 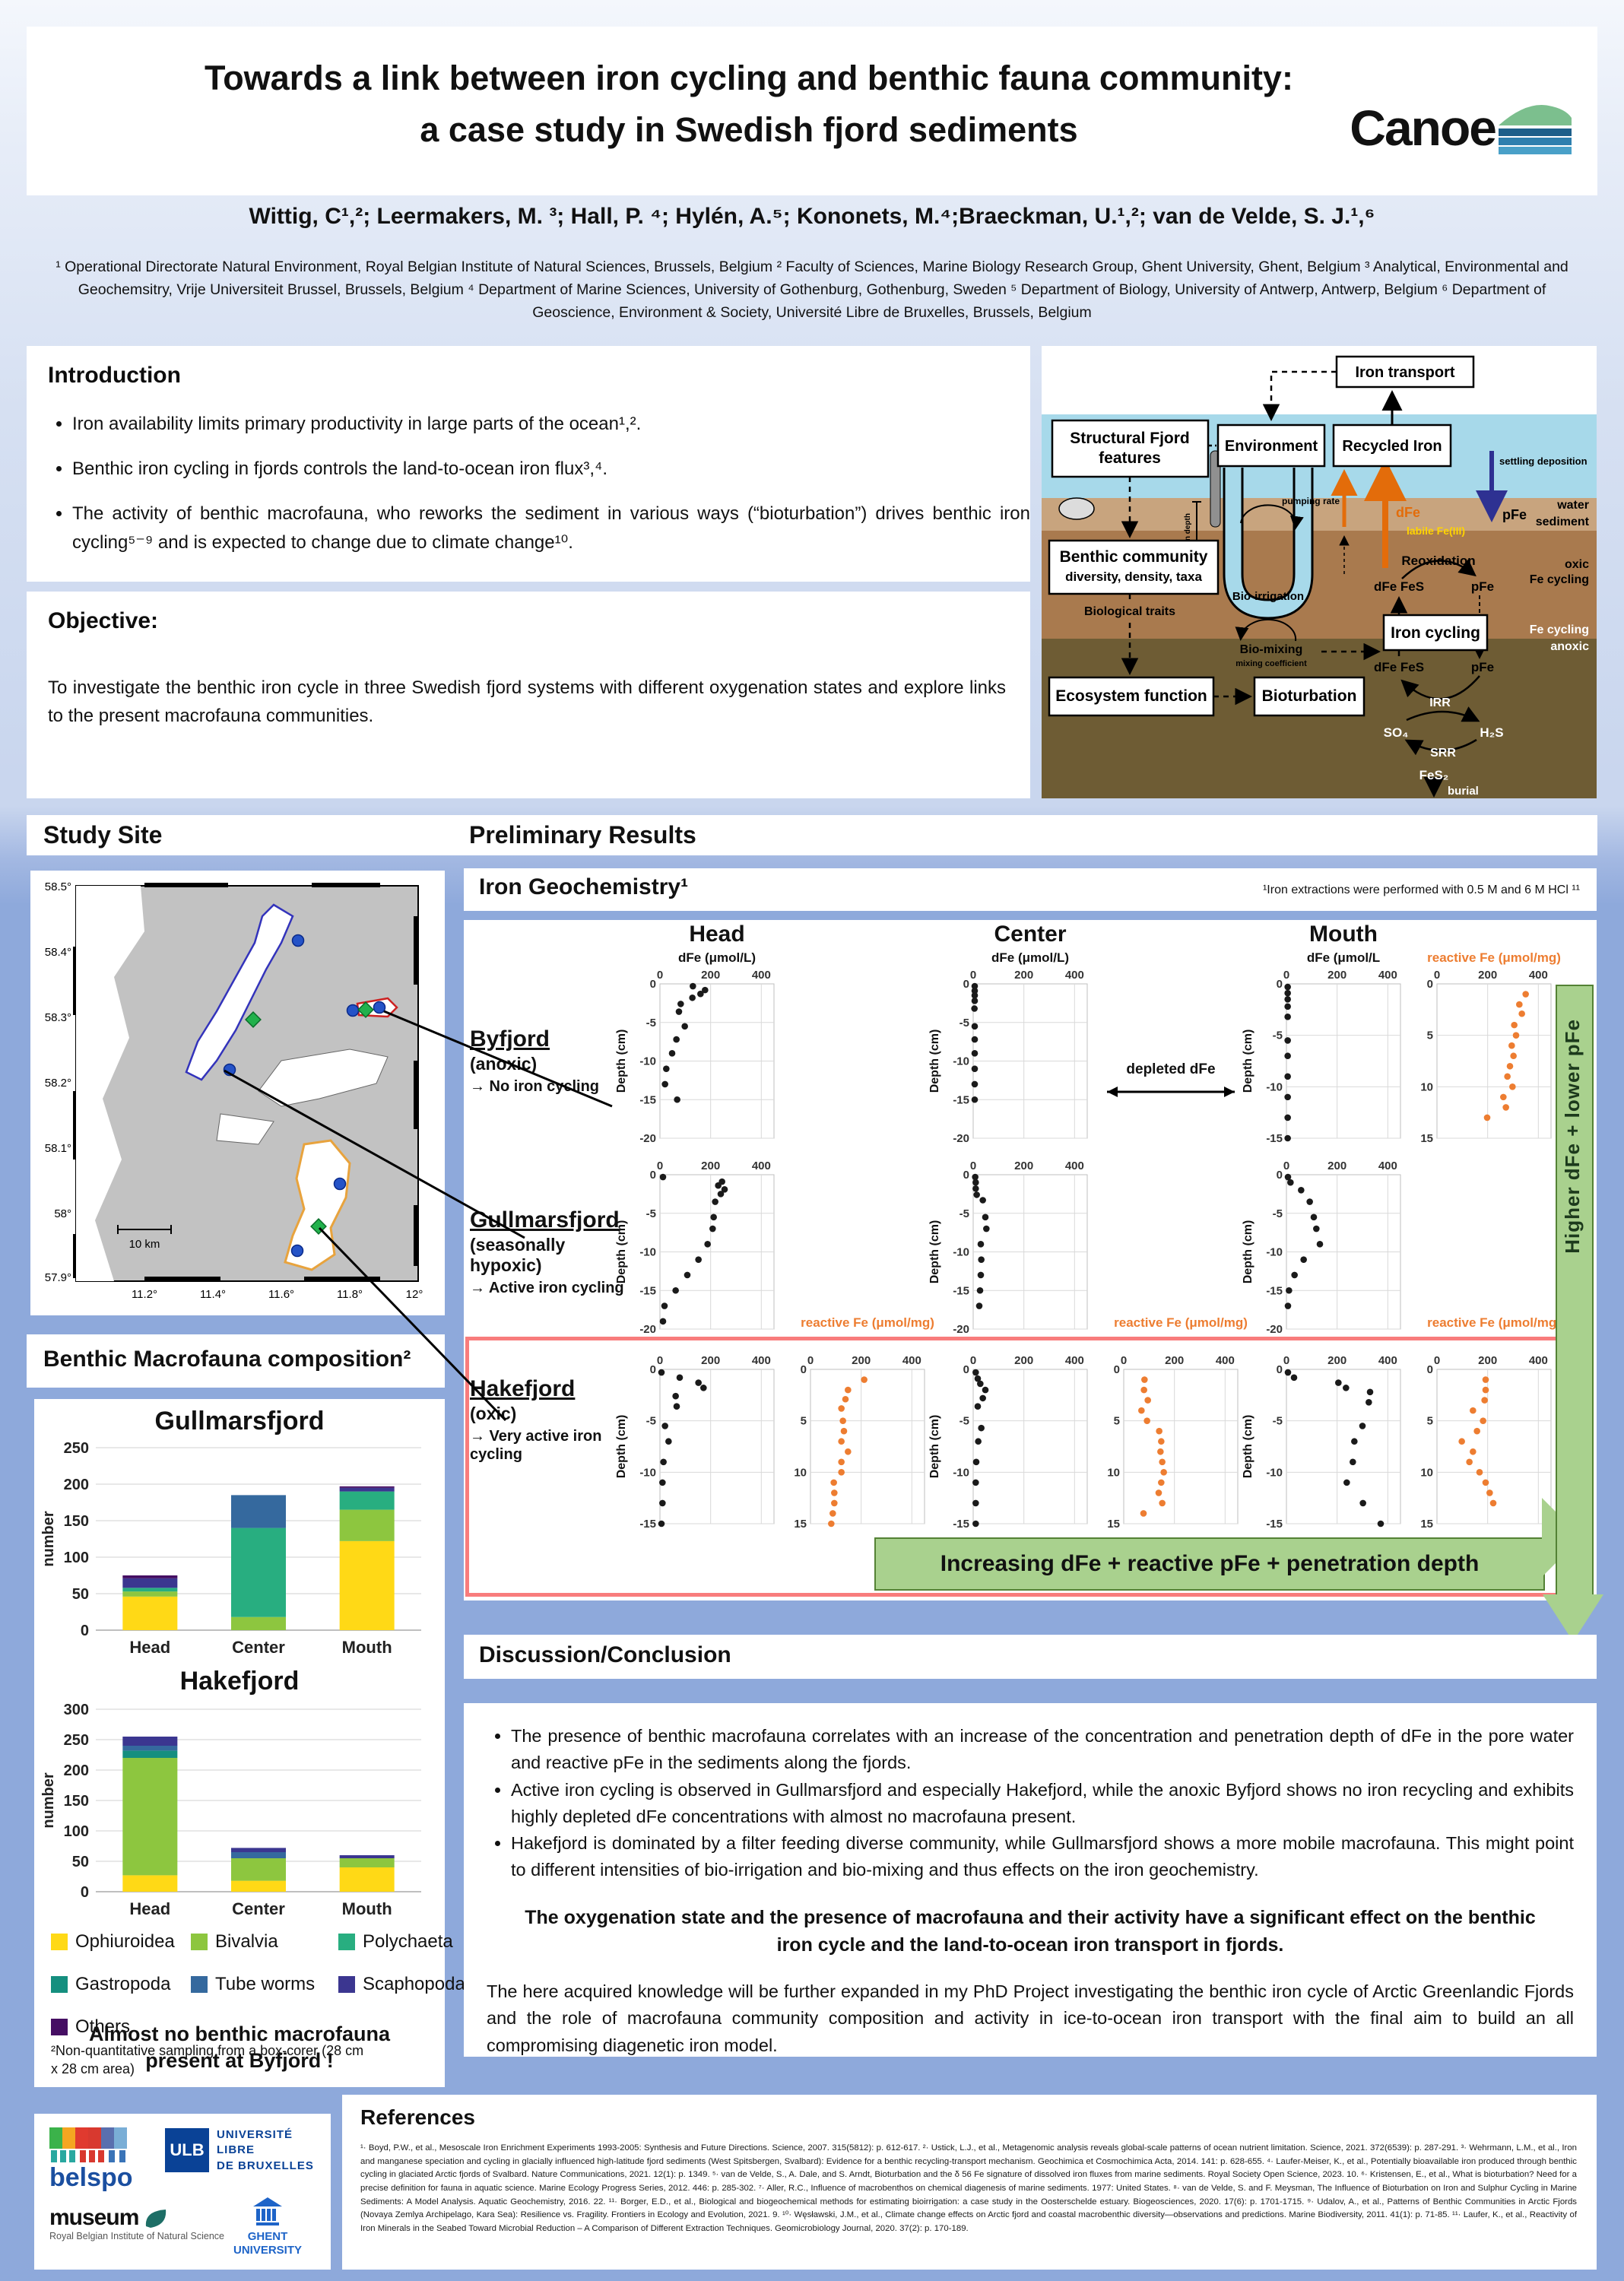 I want to click on museum-logo-text: museum, so click(x=94, y=2217).